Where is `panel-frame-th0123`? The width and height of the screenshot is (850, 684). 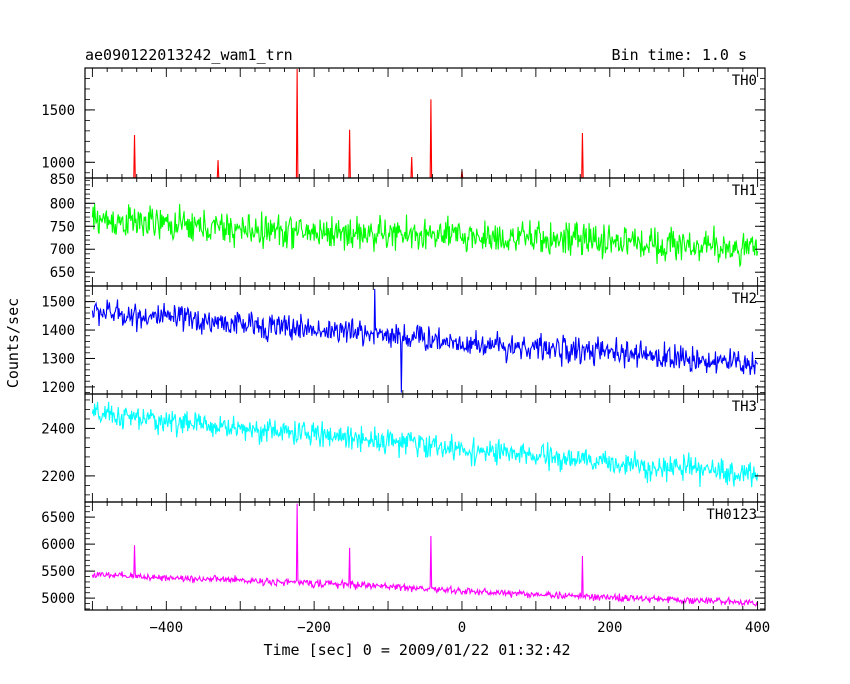 panel-frame-th0123 is located at coordinates (425, 556).